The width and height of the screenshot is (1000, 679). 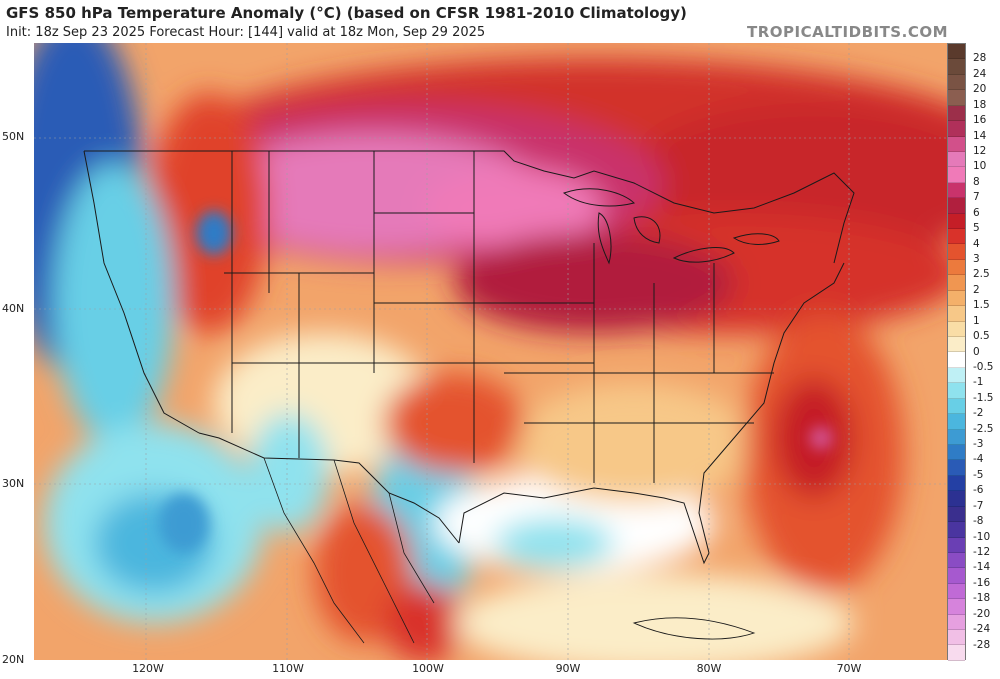 I want to click on colorbar-label: 14, so click(x=980, y=135).